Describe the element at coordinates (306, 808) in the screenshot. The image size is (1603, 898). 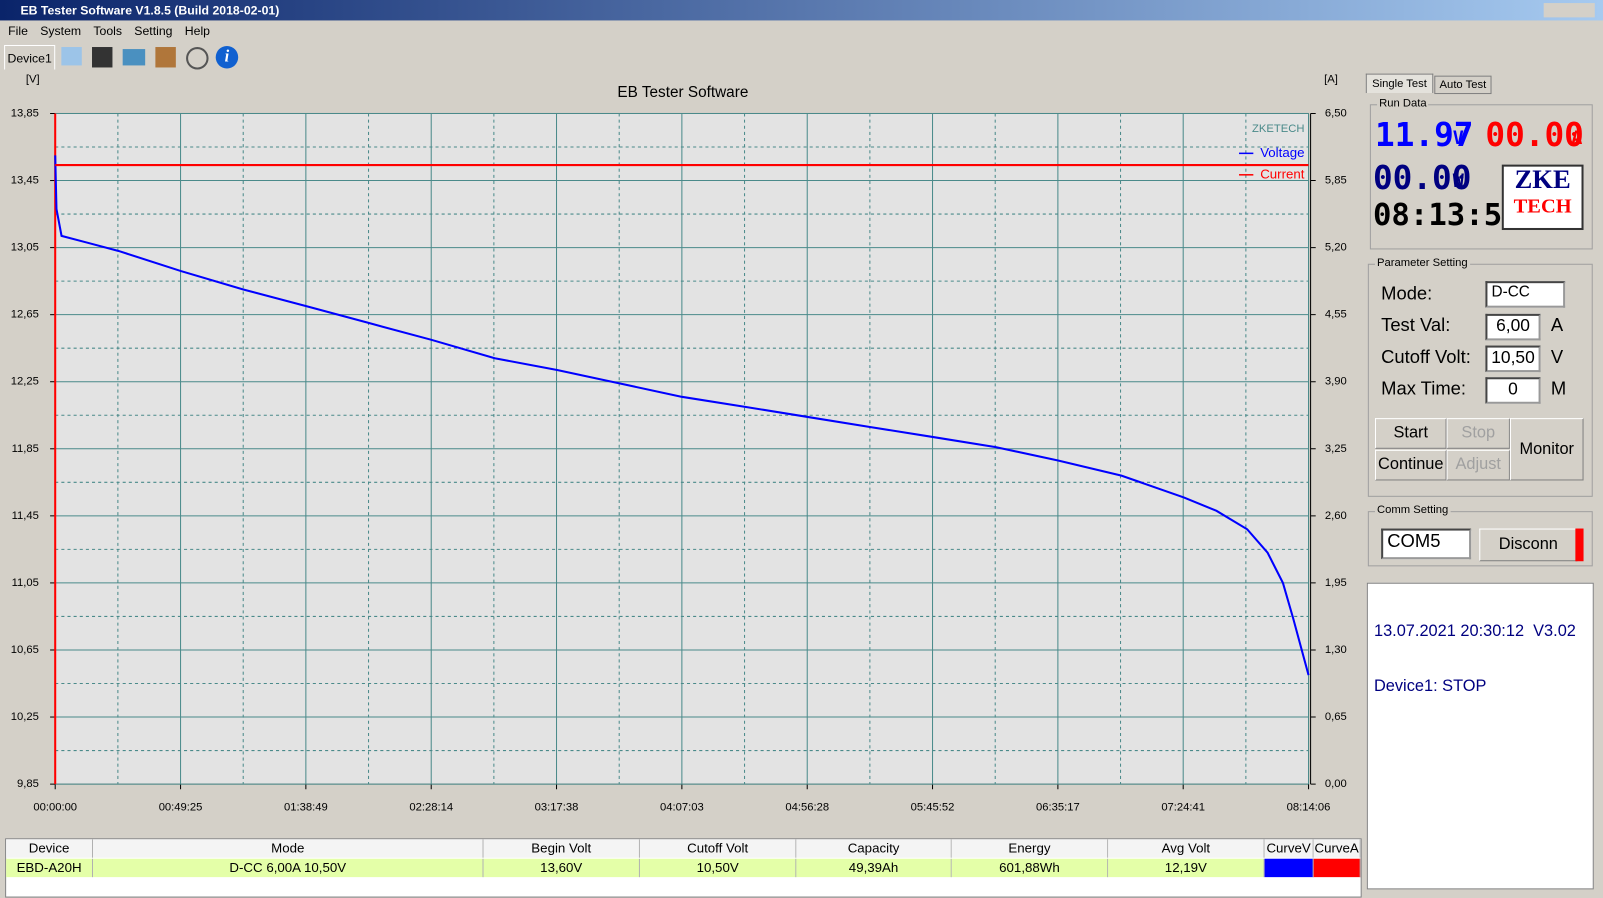
I see `x-tick-label: 01:38:49` at that location.